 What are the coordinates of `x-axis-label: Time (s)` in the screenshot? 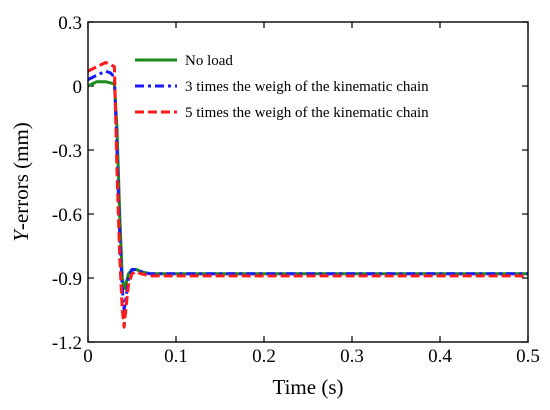 It's located at (308, 387).